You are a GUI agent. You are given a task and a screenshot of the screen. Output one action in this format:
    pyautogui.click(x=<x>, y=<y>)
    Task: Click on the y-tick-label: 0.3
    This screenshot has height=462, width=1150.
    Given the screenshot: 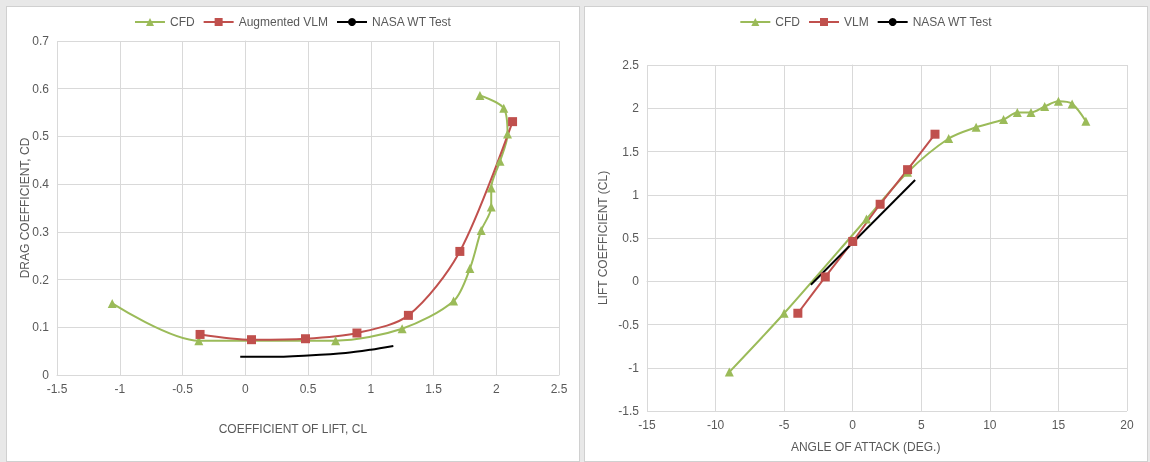 What is the action you would take?
    pyautogui.click(x=41, y=231)
    